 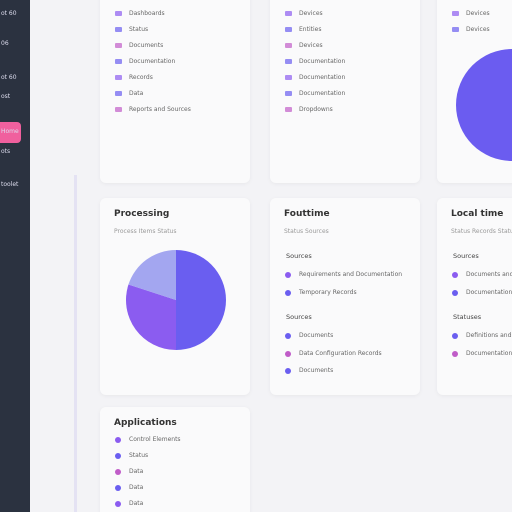 What do you see at coordinates (307, 214) in the screenshot?
I see `card-title: Fouttime` at bounding box center [307, 214].